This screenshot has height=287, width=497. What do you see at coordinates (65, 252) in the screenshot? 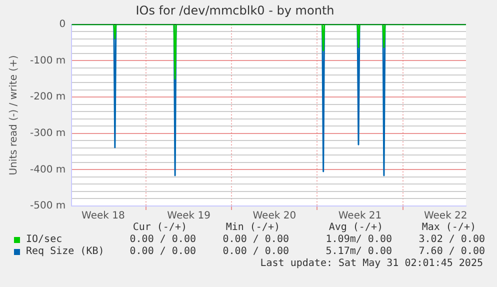
I see `legend-label: Req Size (KB)` at bounding box center [65, 252].